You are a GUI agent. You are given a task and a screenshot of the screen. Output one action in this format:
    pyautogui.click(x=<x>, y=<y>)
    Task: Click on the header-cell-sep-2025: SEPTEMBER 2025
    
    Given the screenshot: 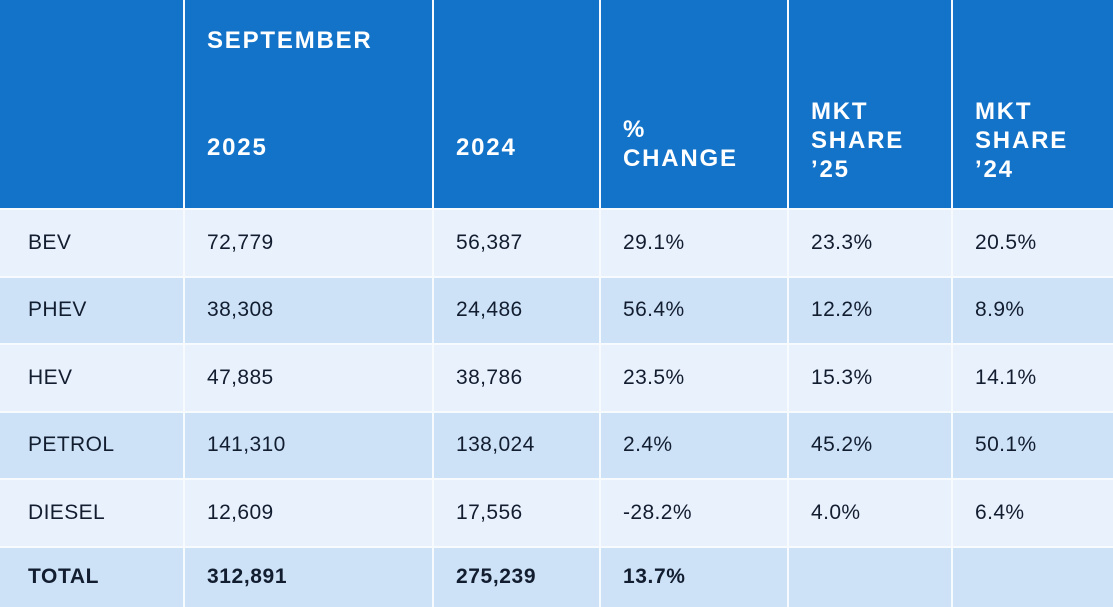 What is the action you would take?
    pyautogui.click(x=308, y=104)
    